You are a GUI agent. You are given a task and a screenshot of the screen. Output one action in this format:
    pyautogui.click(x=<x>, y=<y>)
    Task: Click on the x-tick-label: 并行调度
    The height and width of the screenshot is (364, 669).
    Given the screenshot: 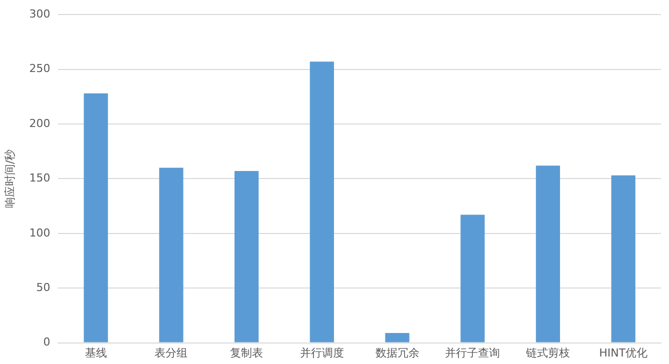 What is the action you would take?
    pyautogui.click(x=322, y=353)
    